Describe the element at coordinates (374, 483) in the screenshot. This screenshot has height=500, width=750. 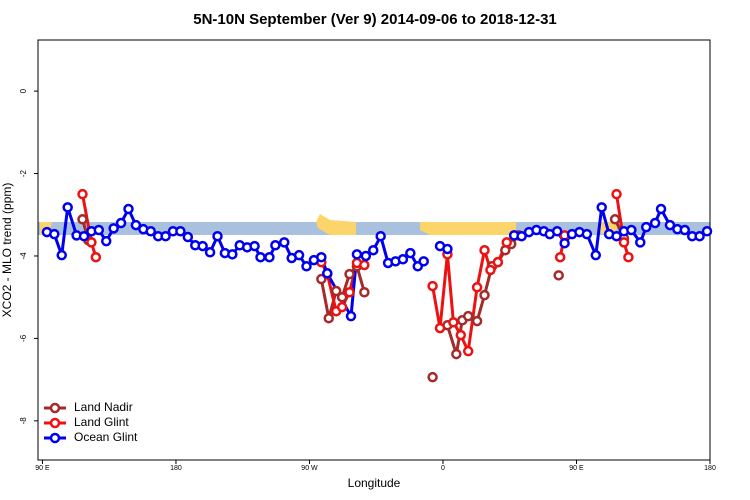
I see `x-axis-label: Longitude` at that location.